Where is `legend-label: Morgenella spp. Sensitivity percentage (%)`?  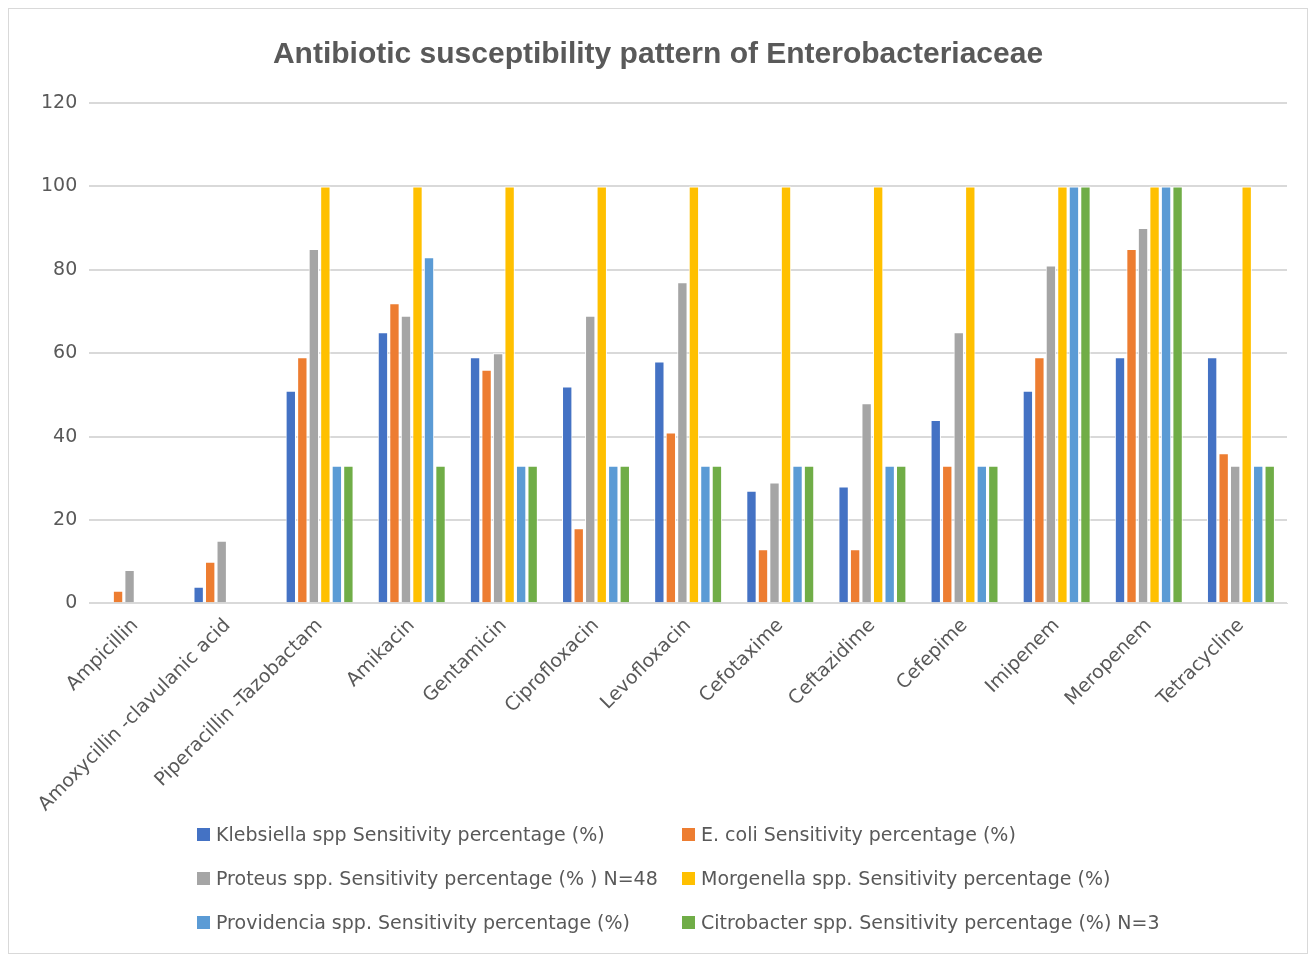 legend-label: Morgenella spp. Sensitivity percentage (%) is located at coordinates (906, 878).